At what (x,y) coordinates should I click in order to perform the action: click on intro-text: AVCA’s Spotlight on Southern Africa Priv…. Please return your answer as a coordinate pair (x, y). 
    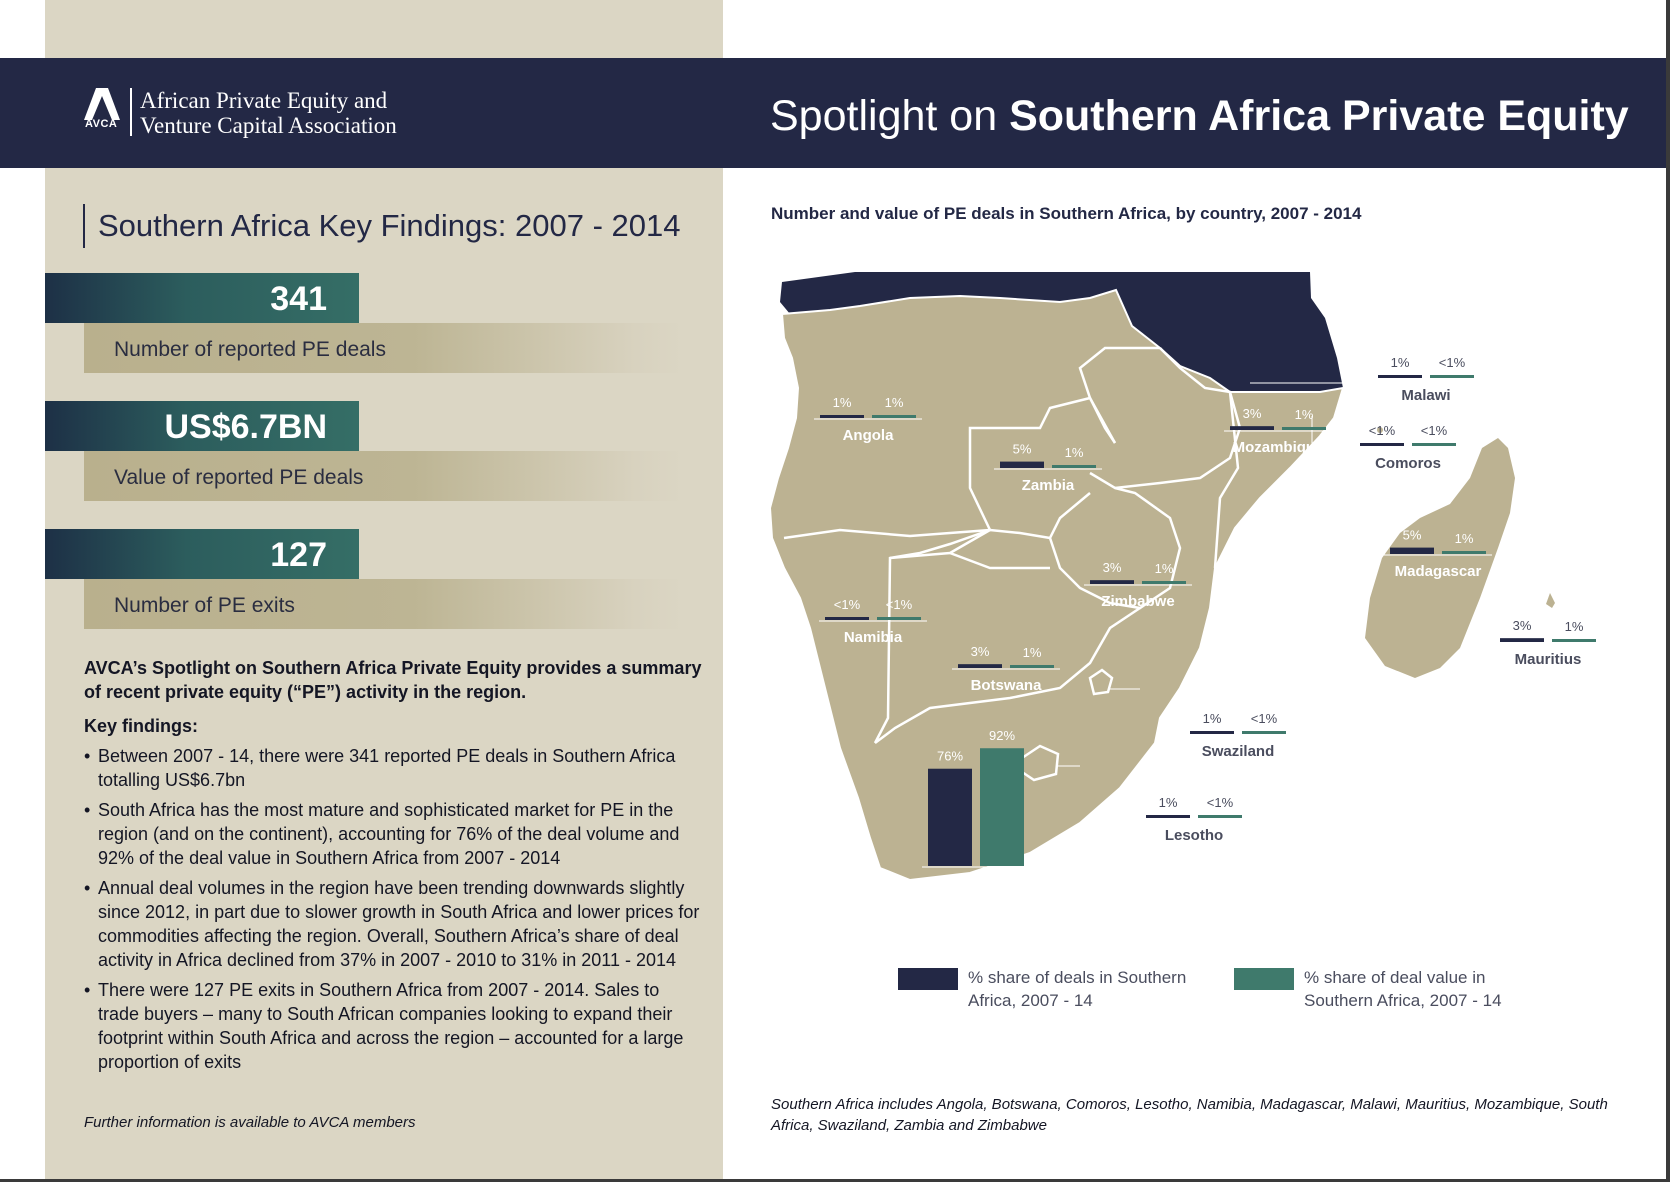
    Looking at the image, I should click on (393, 680).